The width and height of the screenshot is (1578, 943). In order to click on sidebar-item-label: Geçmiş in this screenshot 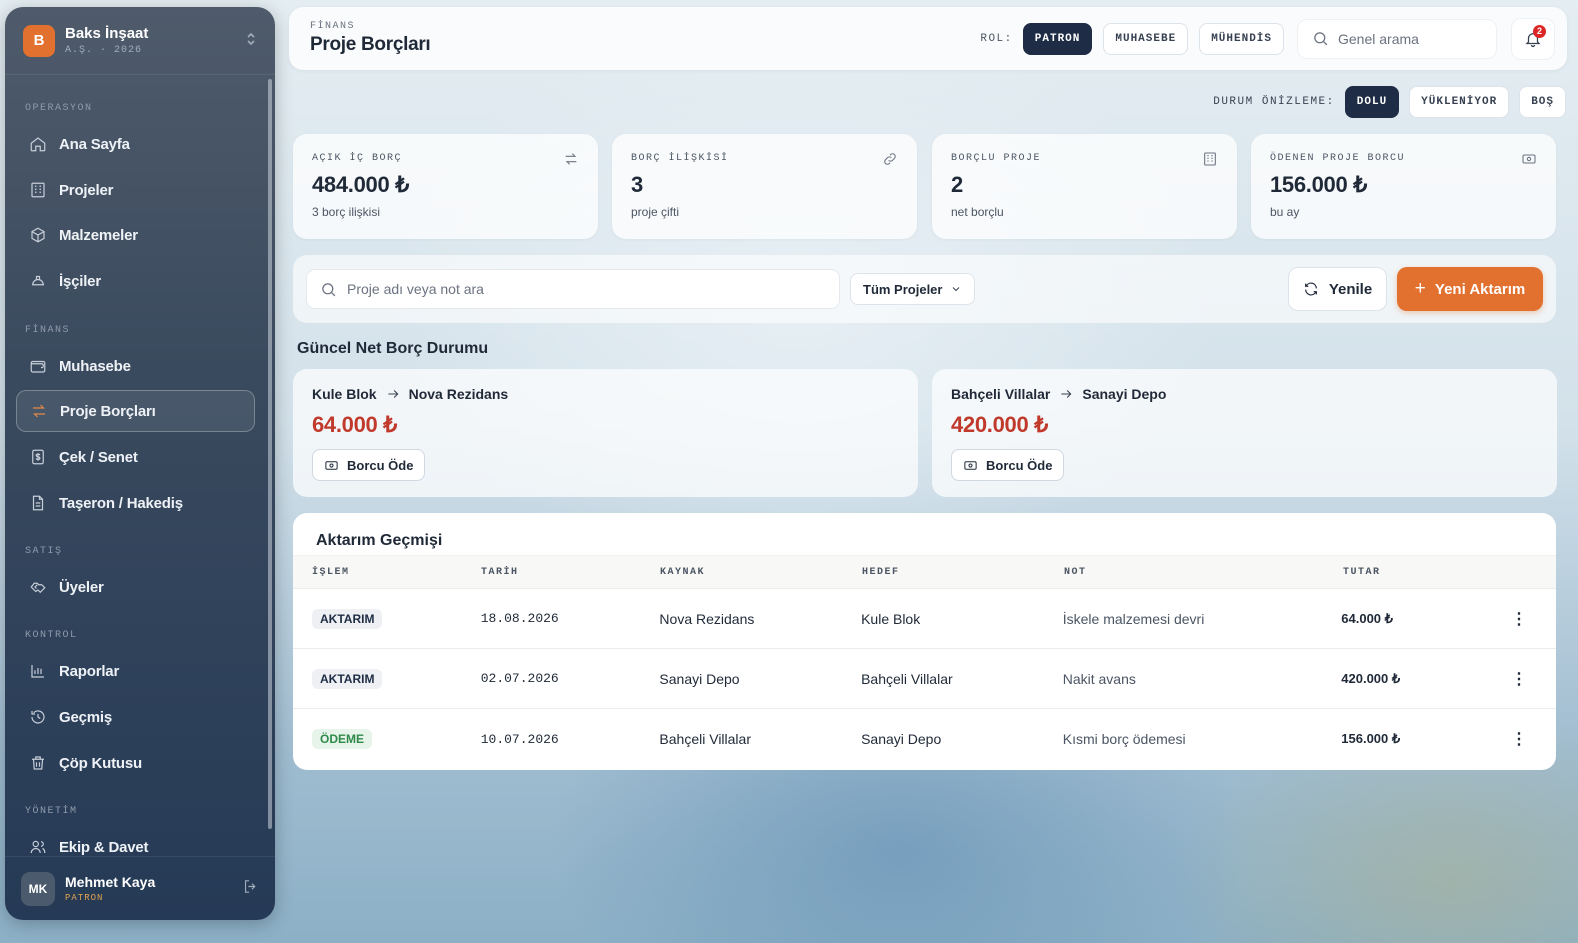, I will do `click(85, 717)`.